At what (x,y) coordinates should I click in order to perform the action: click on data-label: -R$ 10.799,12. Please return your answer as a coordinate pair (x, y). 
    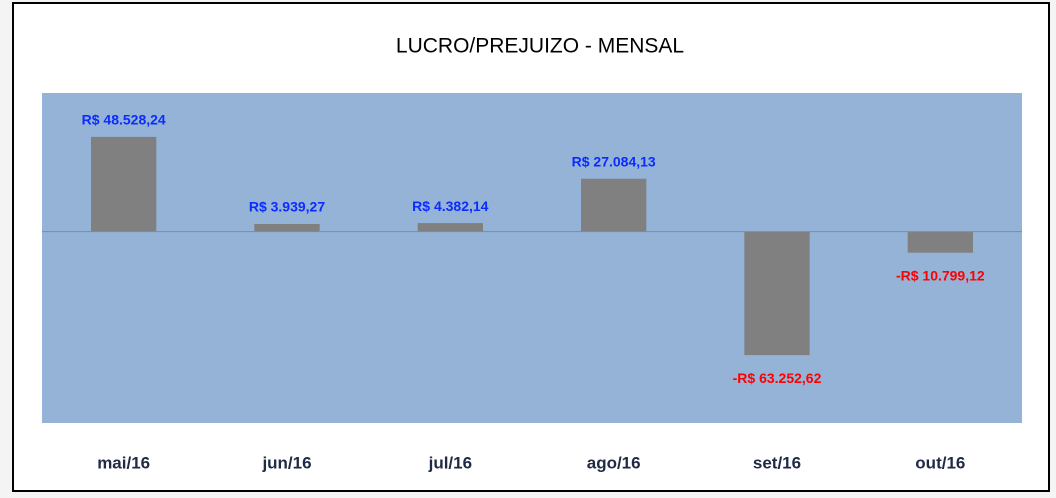
    Looking at the image, I should click on (940, 275).